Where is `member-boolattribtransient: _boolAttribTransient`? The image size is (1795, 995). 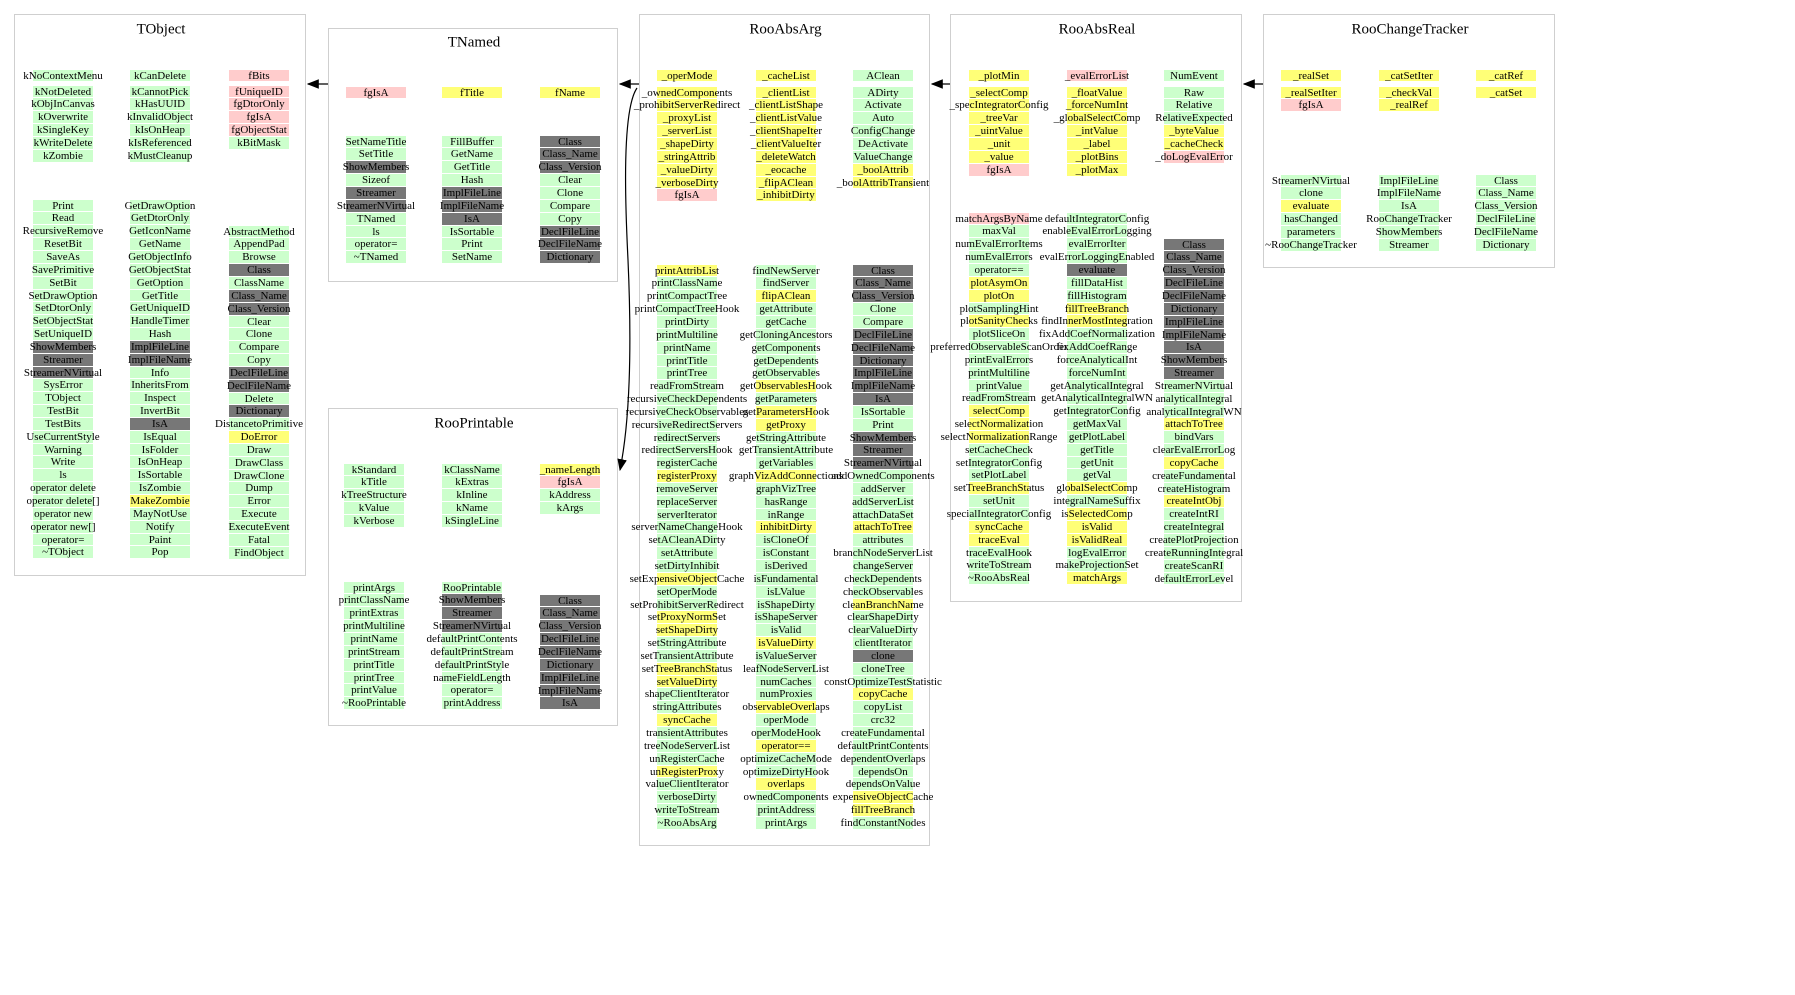
member-boolattribtransient: _boolAttribTransient is located at coordinates (883, 183).